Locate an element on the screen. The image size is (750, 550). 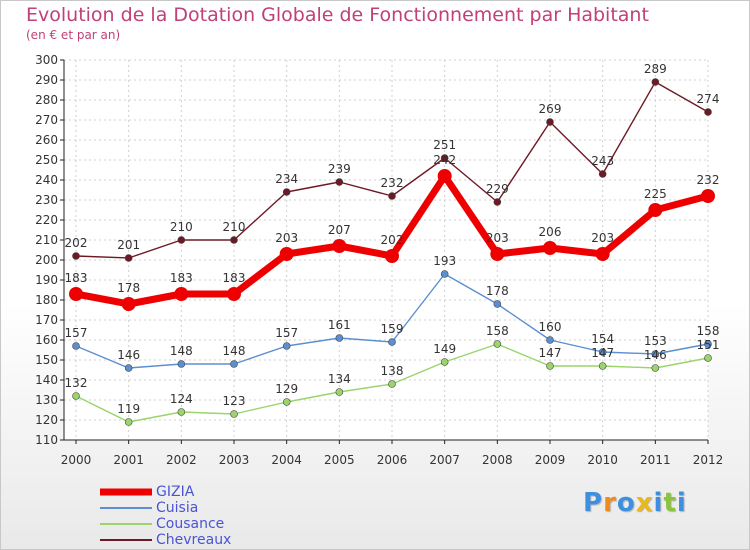
chart-subtitle: (en € et par an) is located at coordinates (73, 35).